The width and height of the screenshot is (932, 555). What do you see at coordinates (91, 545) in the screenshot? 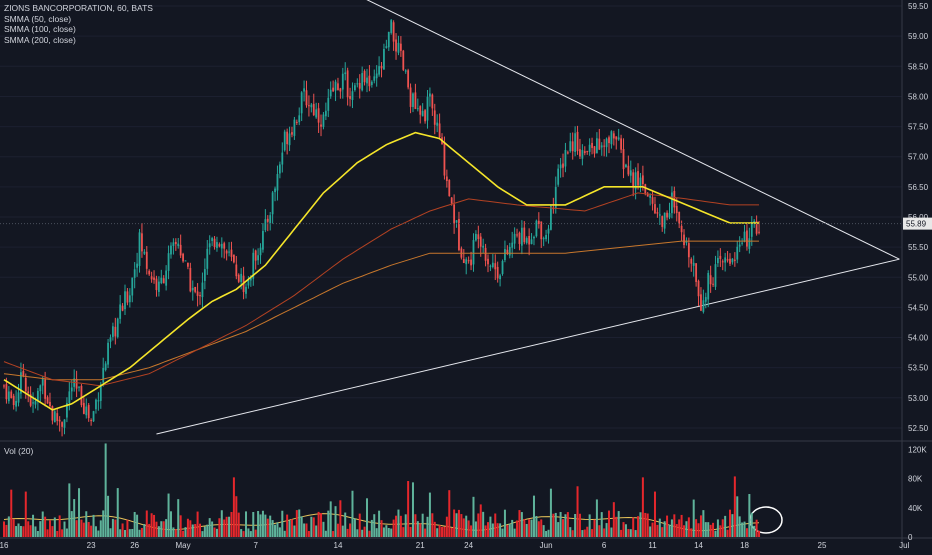
I see `time-tick-label: 23` at bounding box center [91, 545].